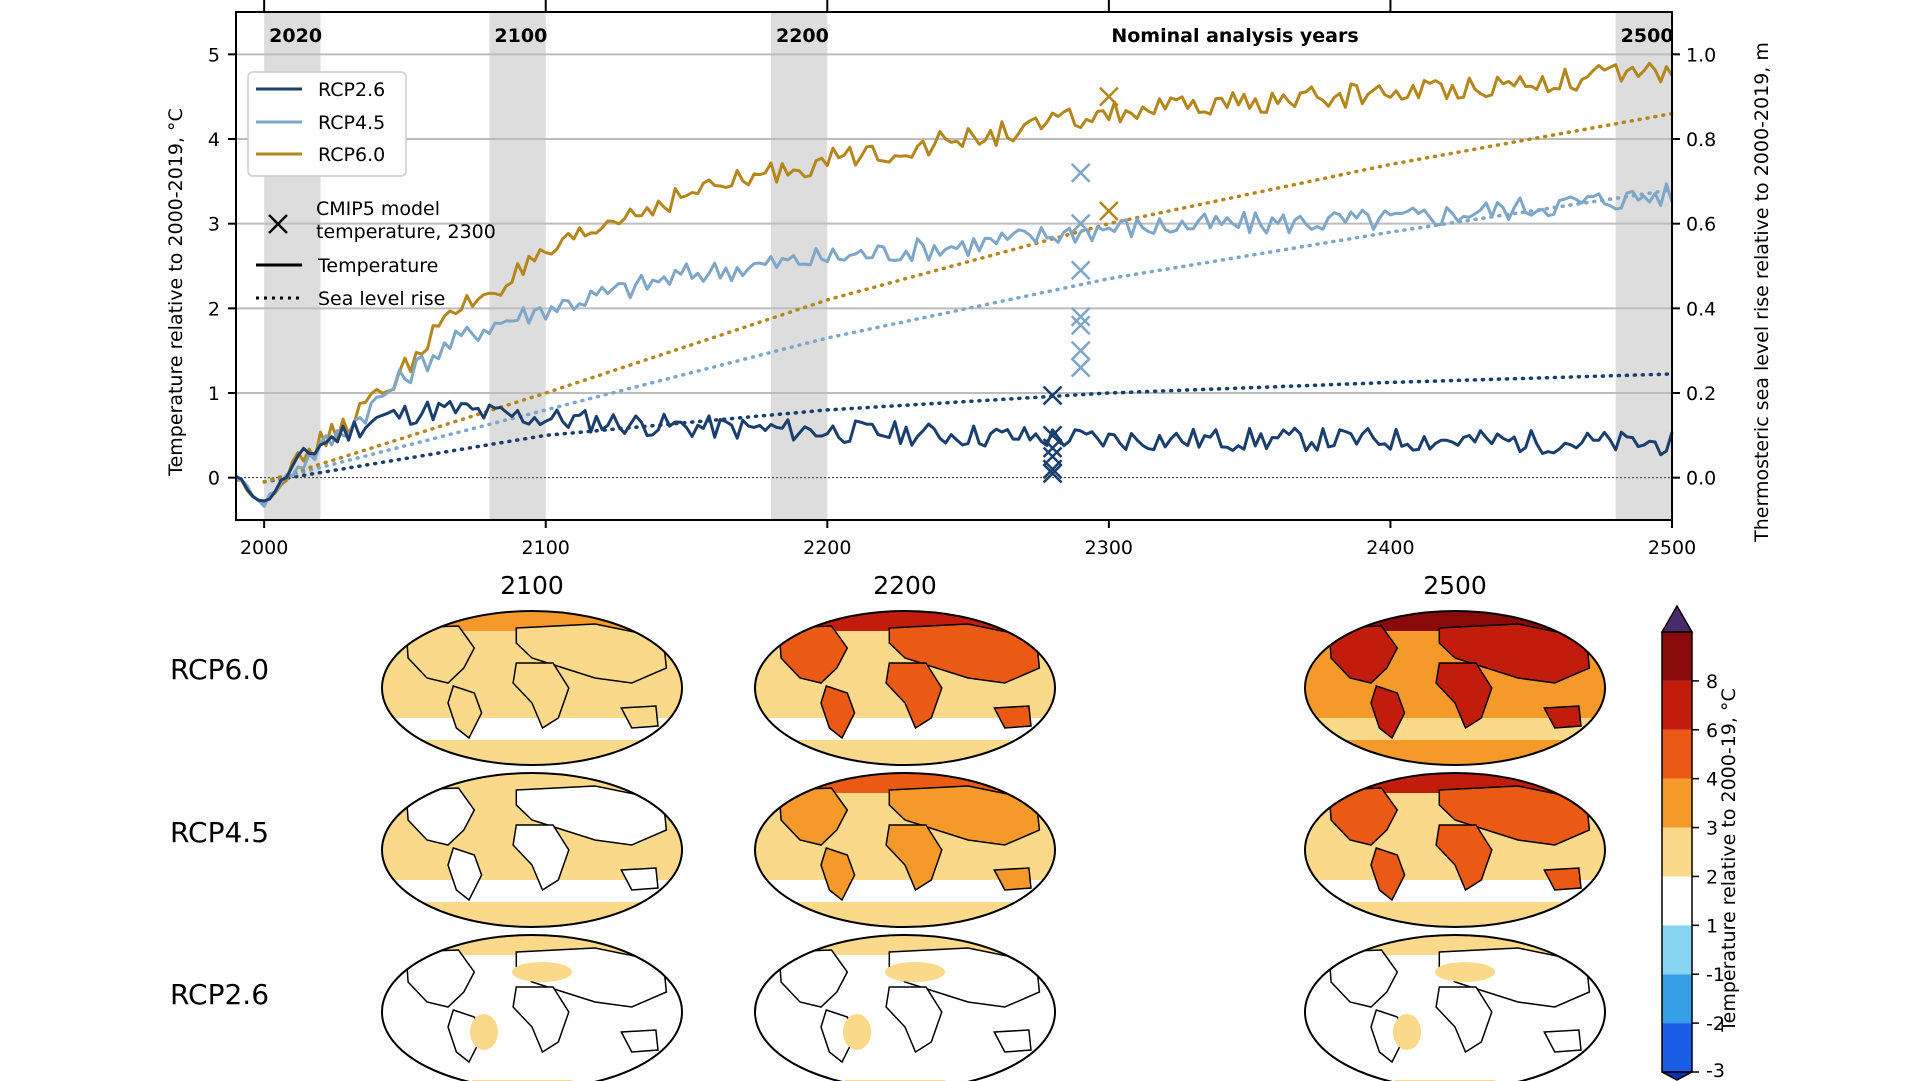  Describe the element at coordinates (1701, 394) in the screenshot. I see `y-right-tick-label-0.2: 0.2` at that location.